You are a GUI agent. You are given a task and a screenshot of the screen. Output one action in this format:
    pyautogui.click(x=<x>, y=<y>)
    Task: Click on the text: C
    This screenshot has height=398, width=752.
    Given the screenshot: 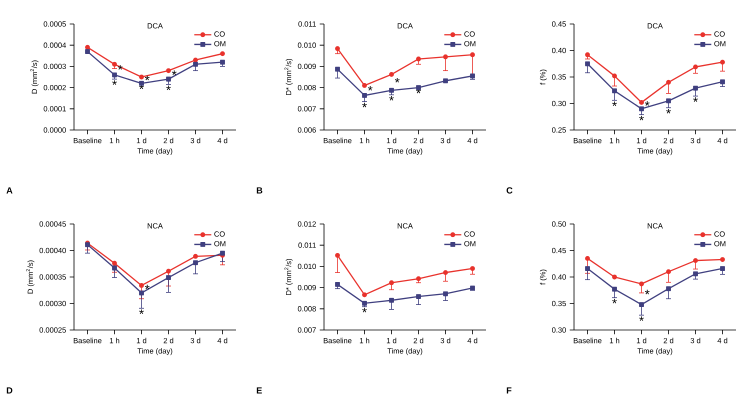 What is the action you would take?
    pyautogui.click(x=509, y=190)
    